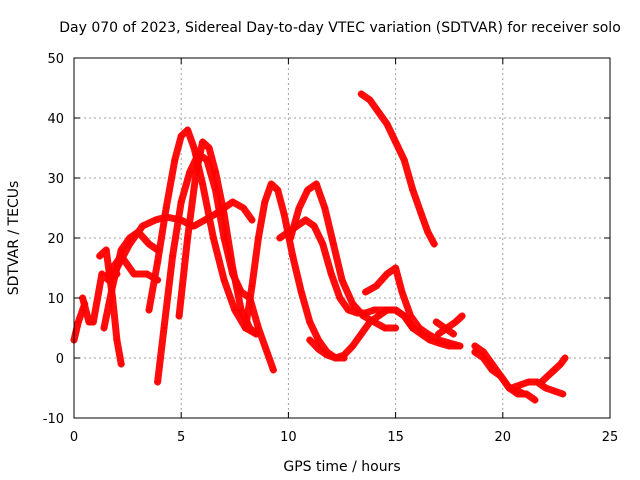  Describe the element at coordinates (55, 59) in the screenshot. I see `y-tick-label: 50` at that location.